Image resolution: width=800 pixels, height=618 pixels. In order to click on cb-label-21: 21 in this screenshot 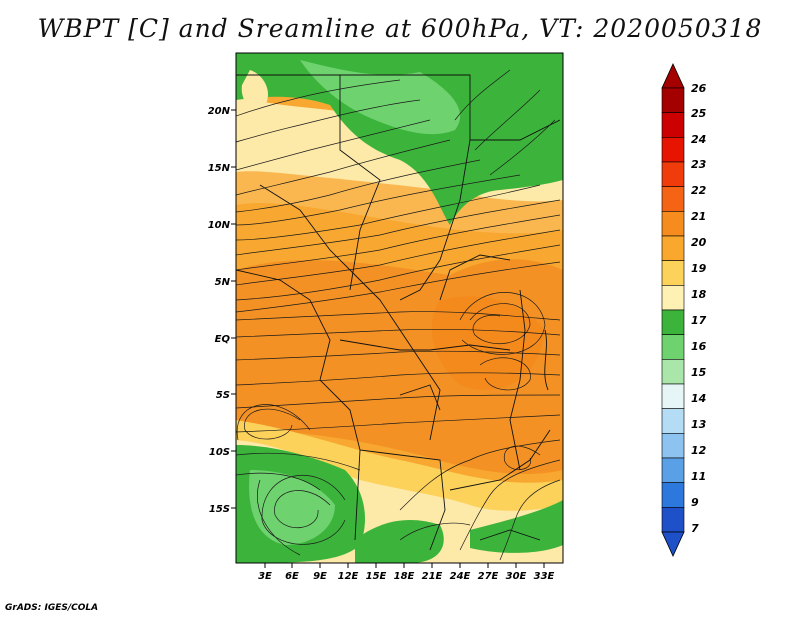, I will do `click(698, 216)`.